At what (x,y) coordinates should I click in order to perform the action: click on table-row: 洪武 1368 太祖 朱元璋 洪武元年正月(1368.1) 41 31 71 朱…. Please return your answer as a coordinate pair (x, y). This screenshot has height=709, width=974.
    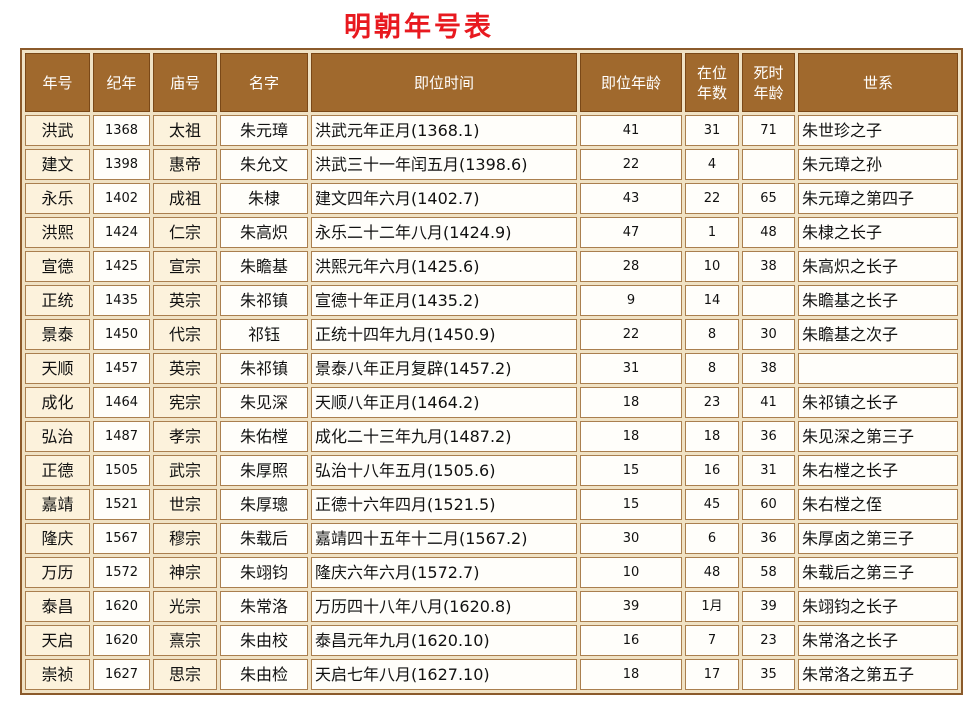
    Looking at the image, I should click on (491, 130).